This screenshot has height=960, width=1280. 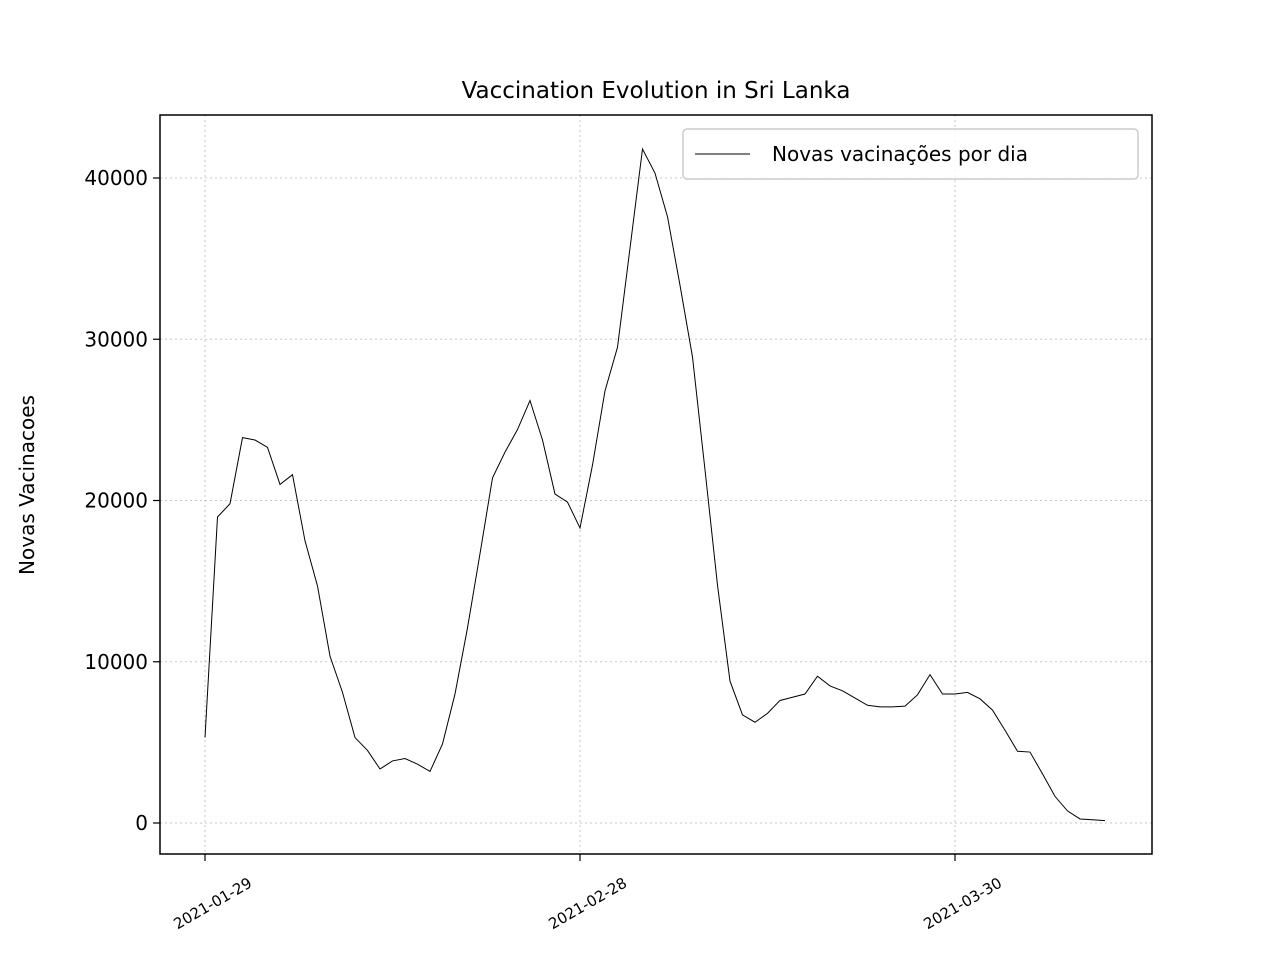 What do you see at coordinates (900, 154) in the screenshot?
I see `legend-label: Novas vacinações por dia` at bounding box center [900, 154].